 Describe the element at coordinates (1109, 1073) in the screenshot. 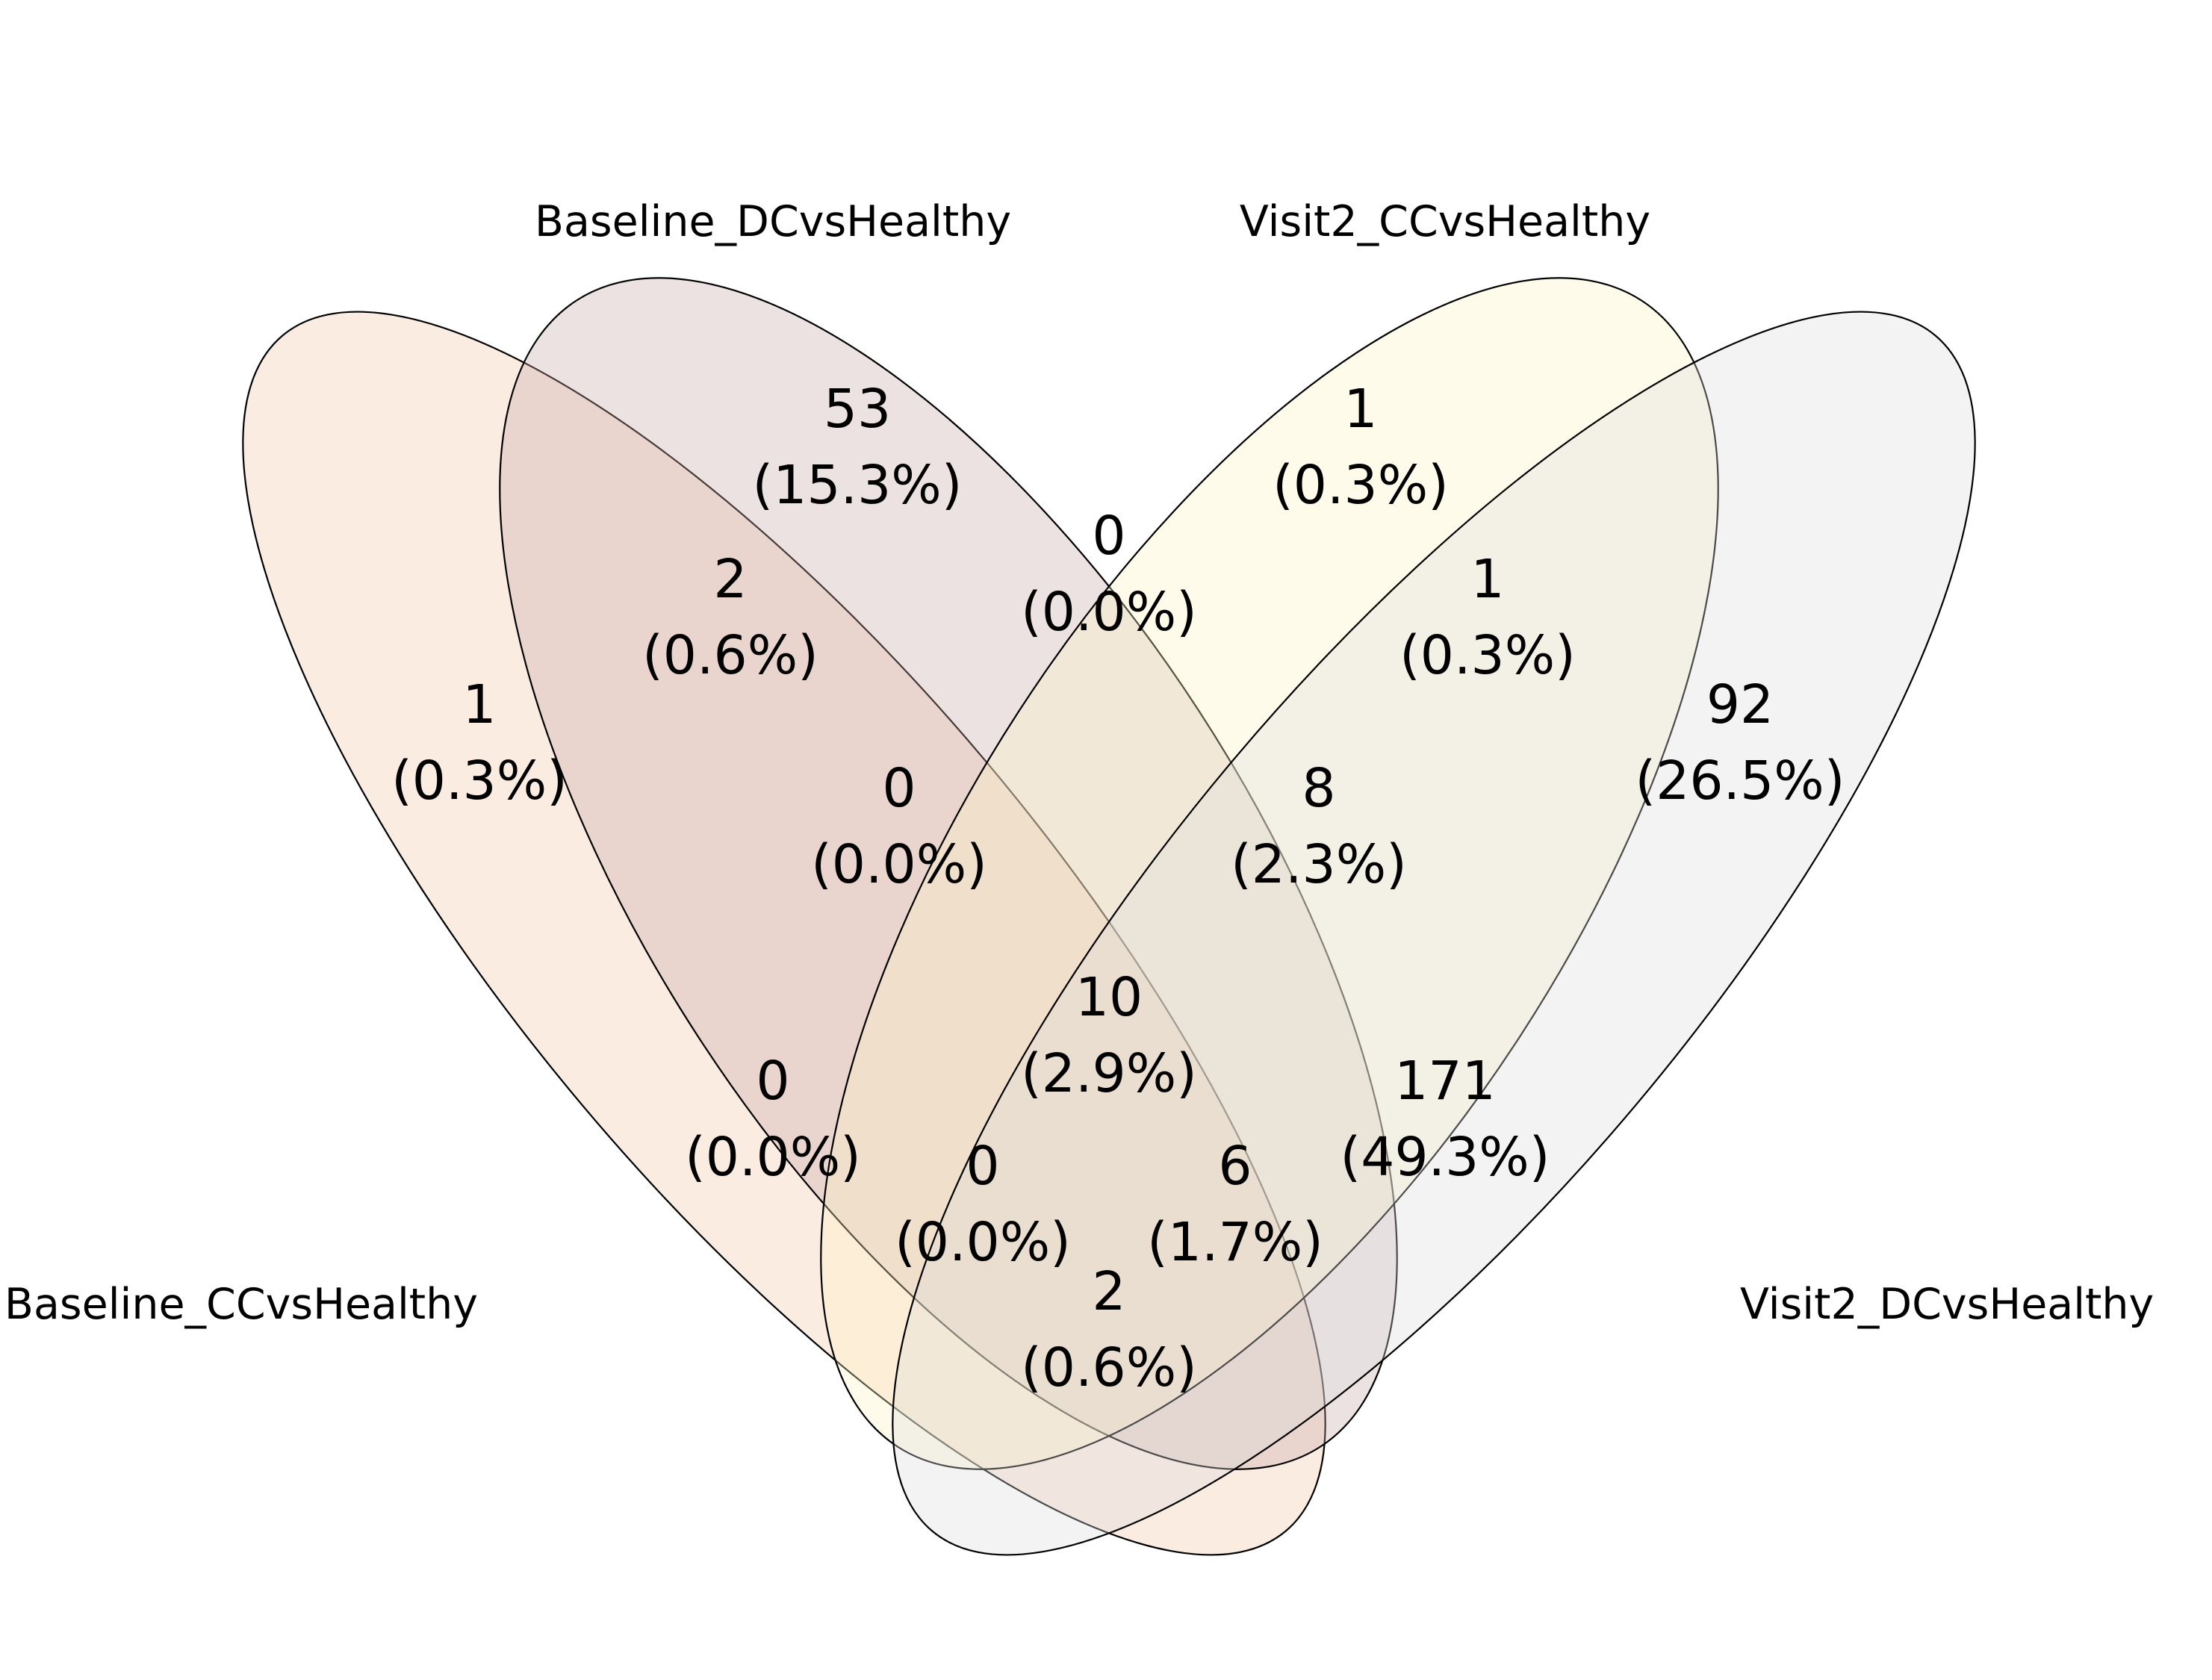

I see `region-percent: (2.9%)` at that location.